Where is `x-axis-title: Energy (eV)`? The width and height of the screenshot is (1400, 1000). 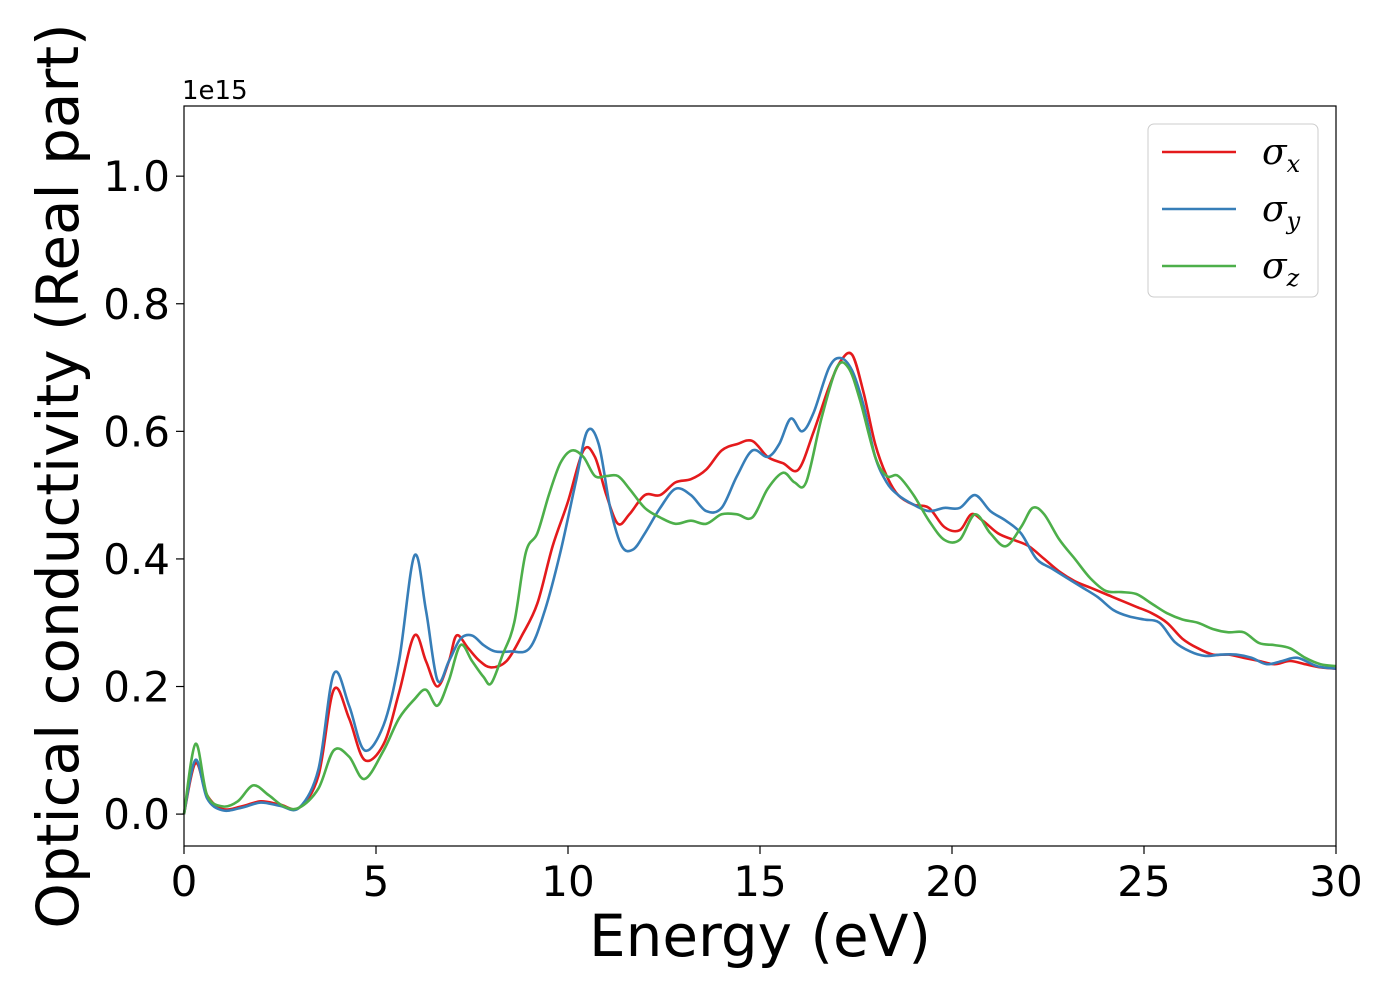 x-axis-title: Energy (eV) is located at coordinates (760, 936).